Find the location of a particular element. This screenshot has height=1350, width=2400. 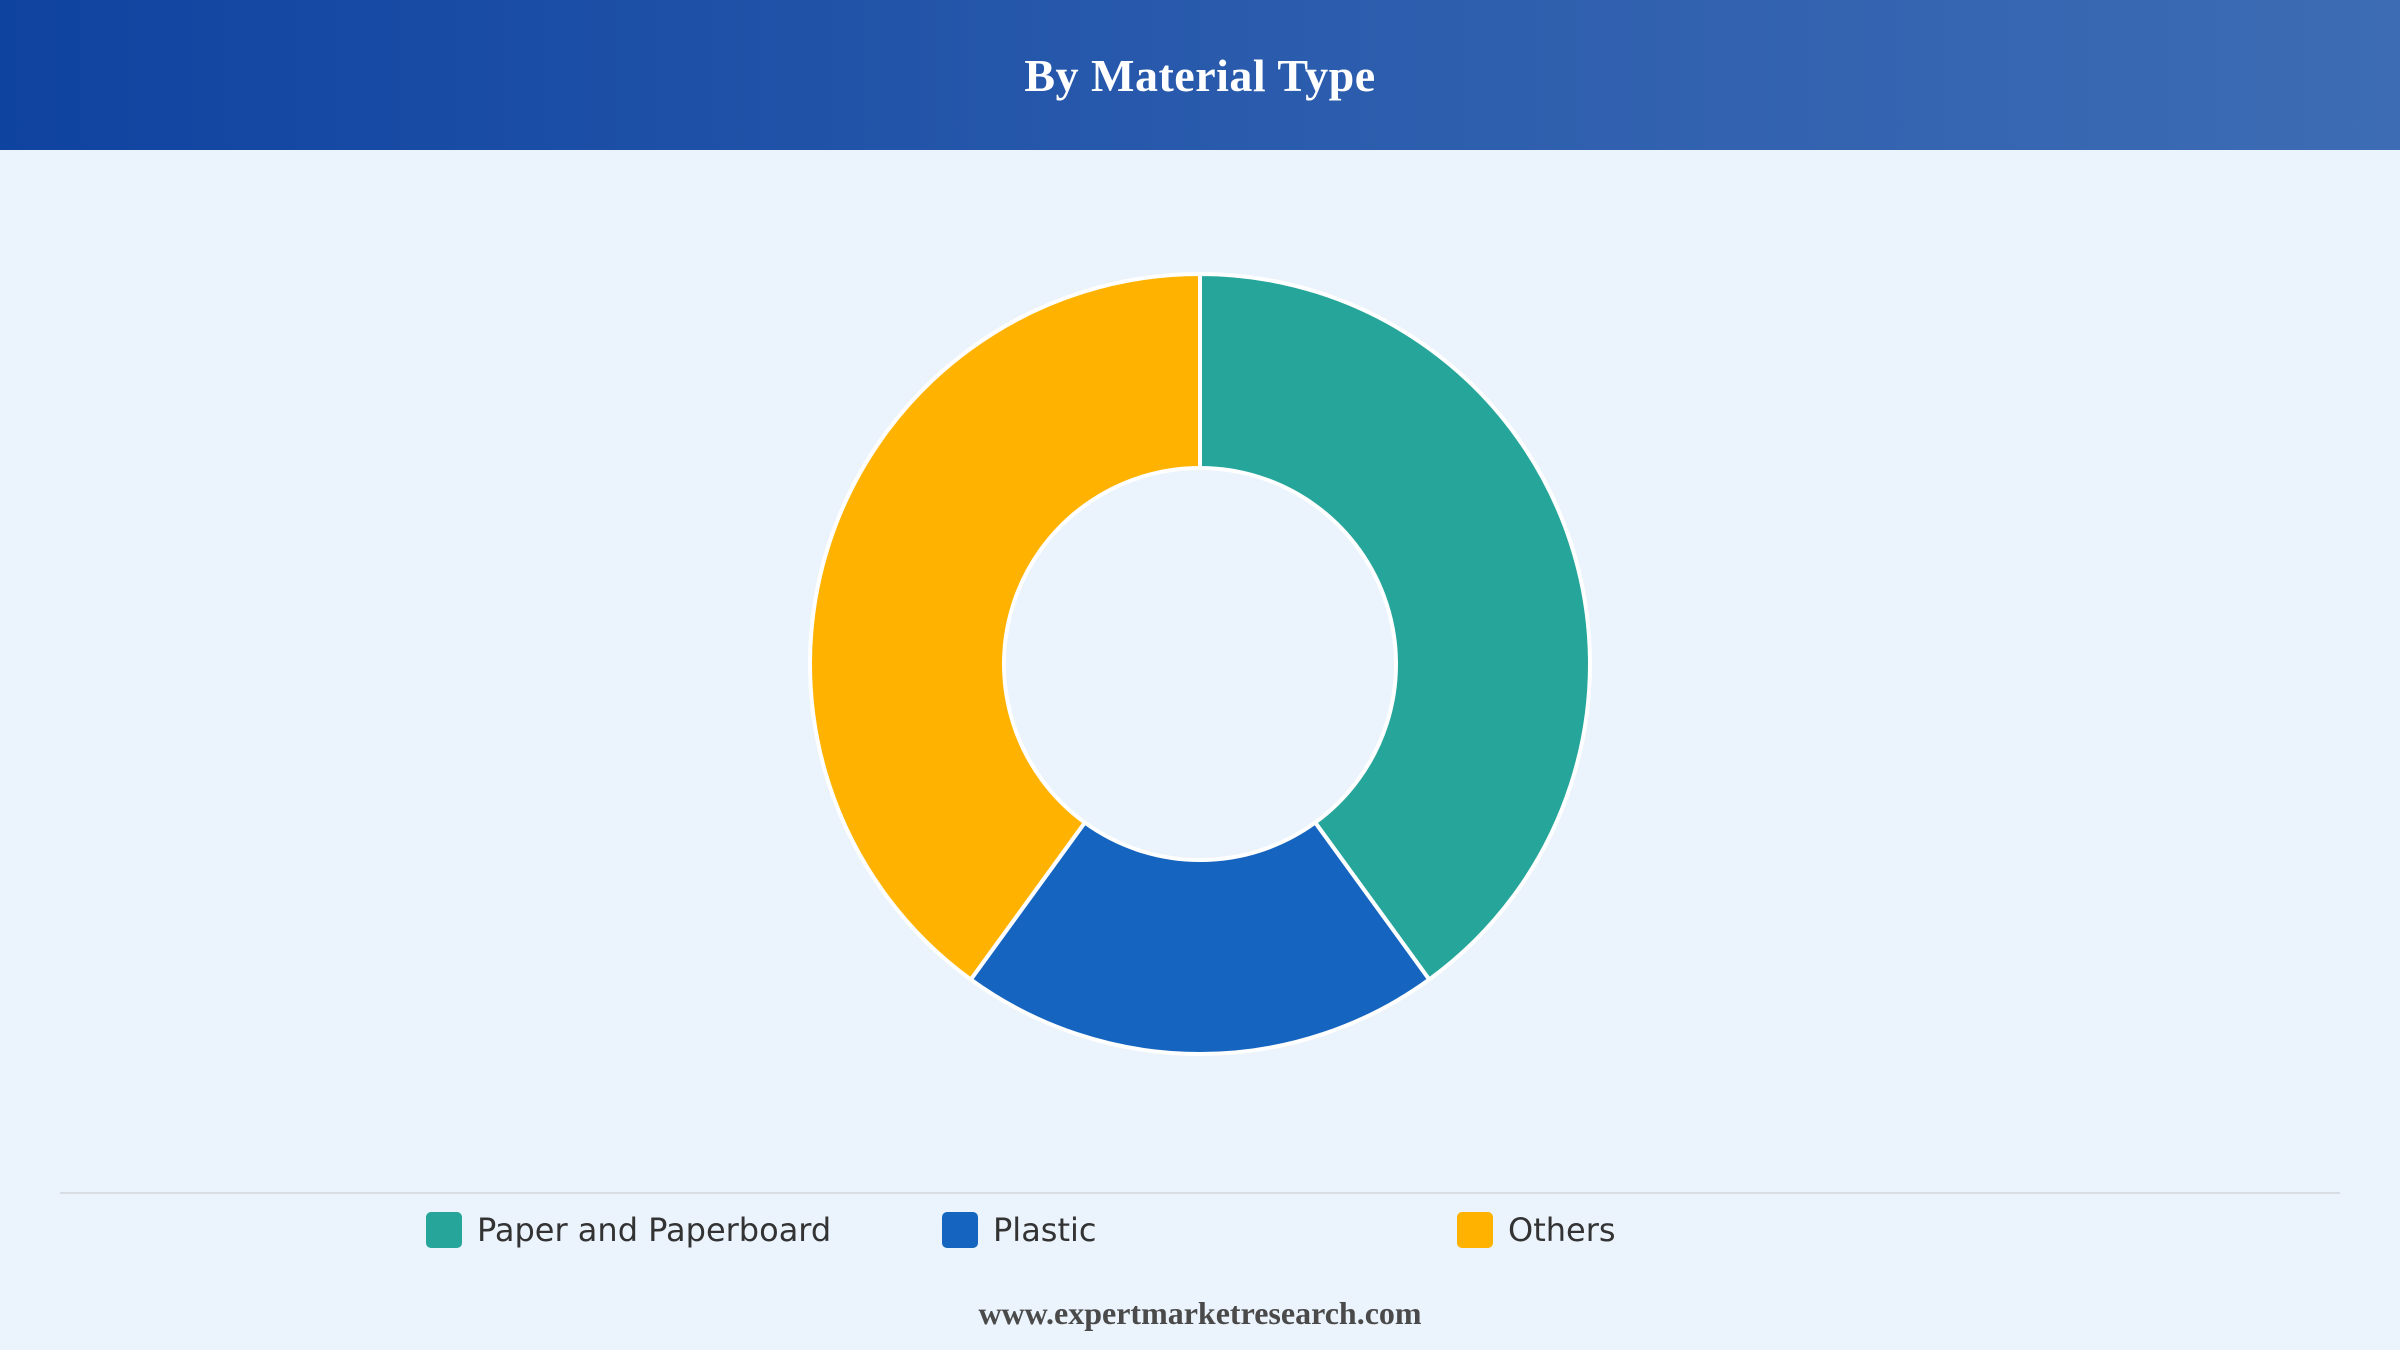

chart-title: By Material Type is located at coordinates (1200, 75).